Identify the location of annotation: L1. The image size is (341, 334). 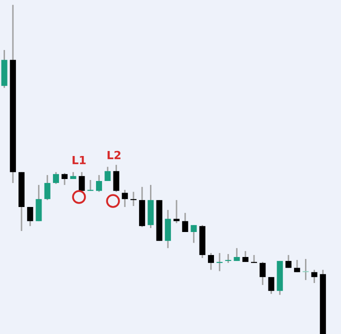
(79, 160).